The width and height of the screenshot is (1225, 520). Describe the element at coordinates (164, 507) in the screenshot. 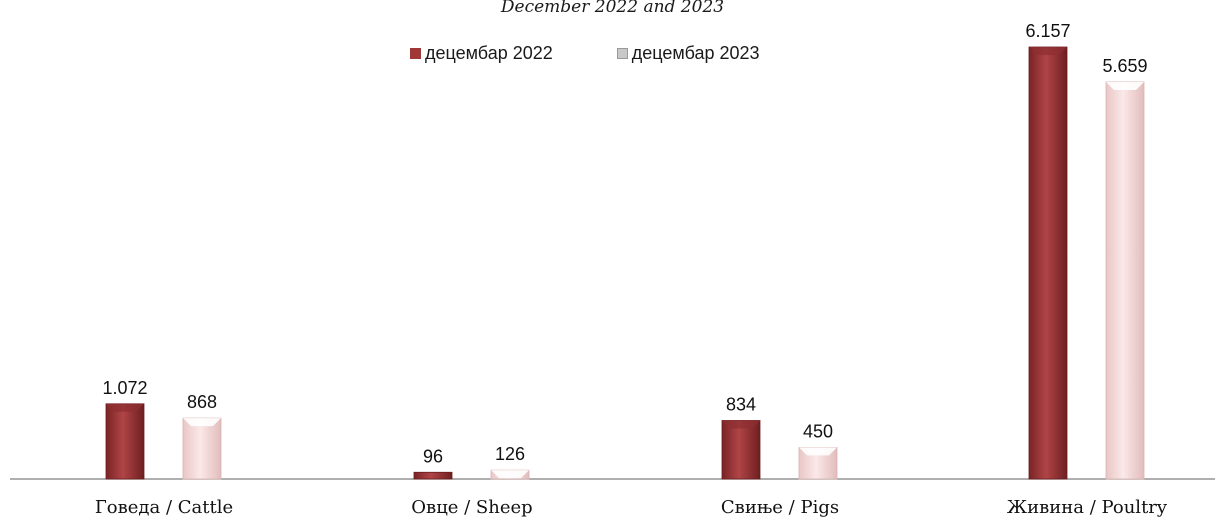

I see `category-label-0: Говеда / Cattle` at that location.